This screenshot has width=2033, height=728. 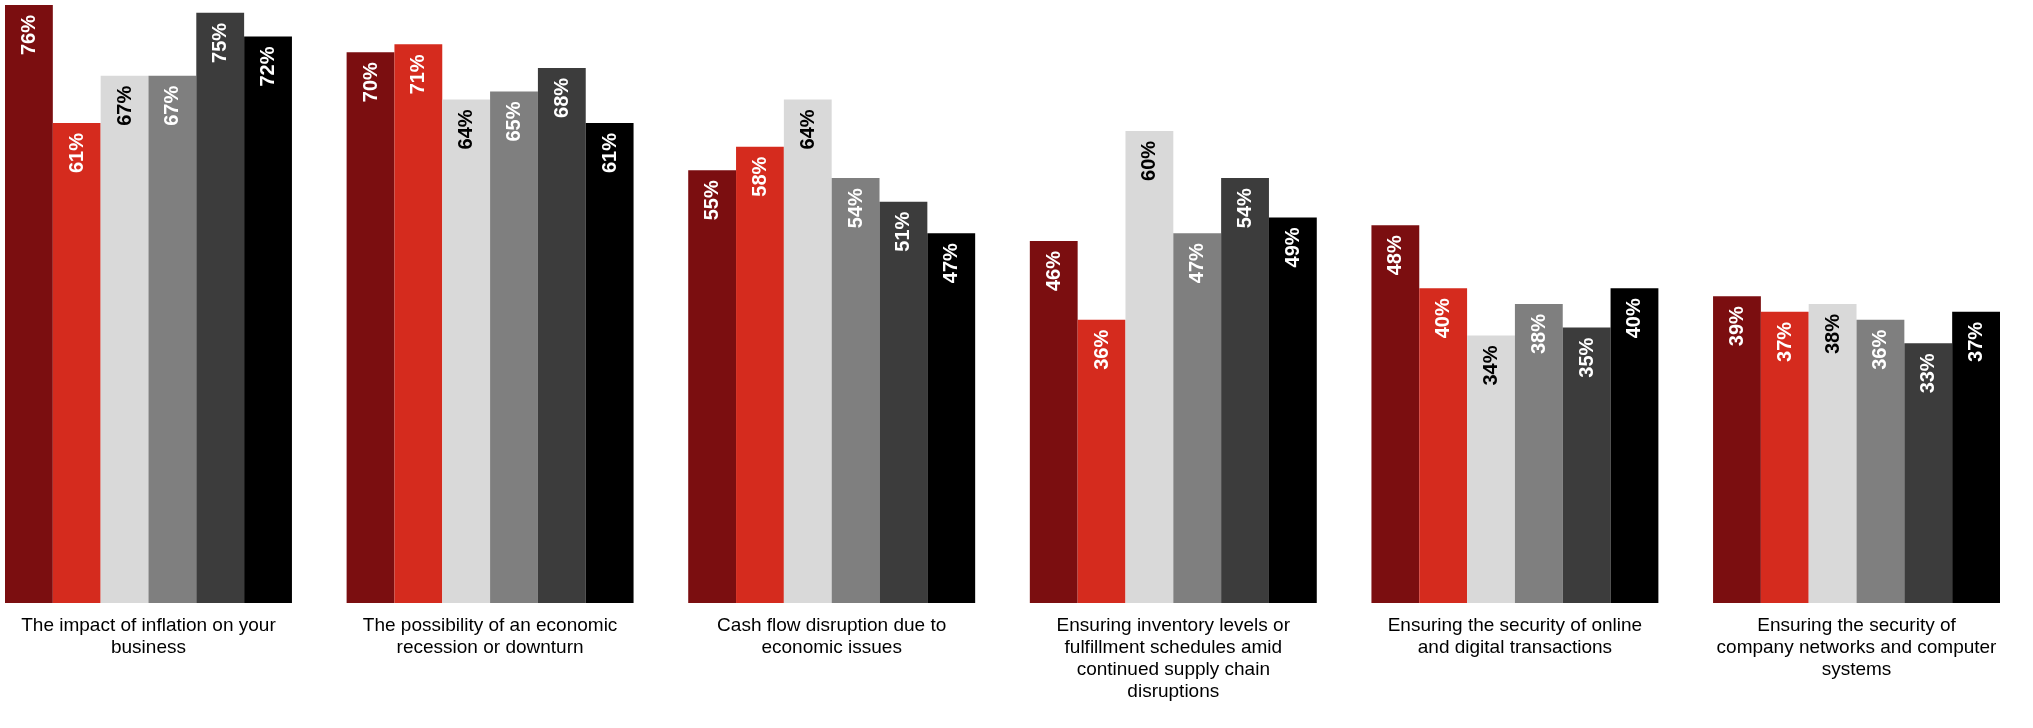 What do you see at coordinates (832, 635) in the screenshot?
I see `x-tick-label: Cash flow disruption due to economic issues` at bounding box center [832, 635].